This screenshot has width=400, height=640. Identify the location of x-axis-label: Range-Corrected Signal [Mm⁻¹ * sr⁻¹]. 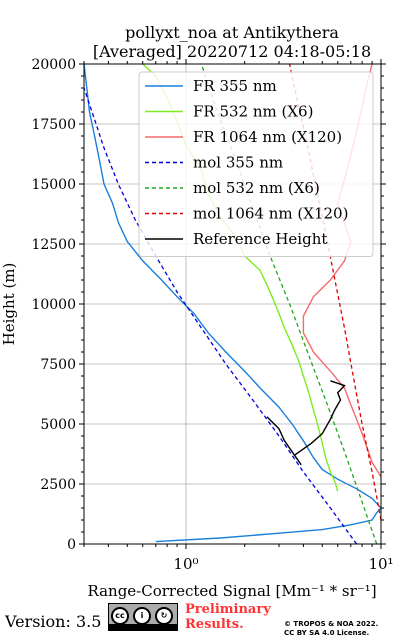
(231, 591).